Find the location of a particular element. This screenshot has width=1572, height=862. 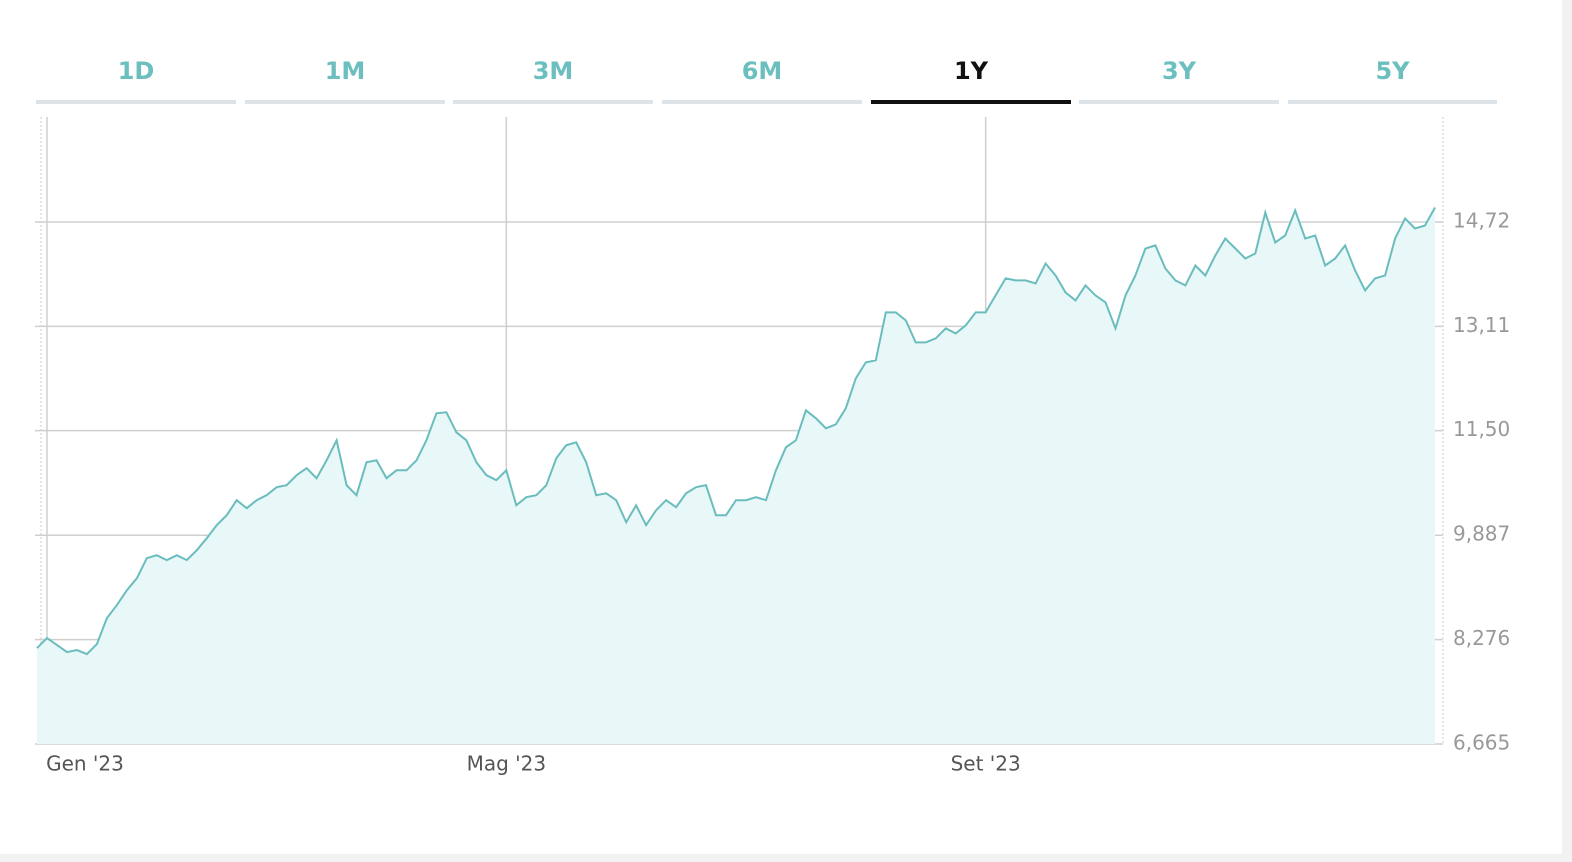

range-tab: 1Y is located at coordinates (971, 73).